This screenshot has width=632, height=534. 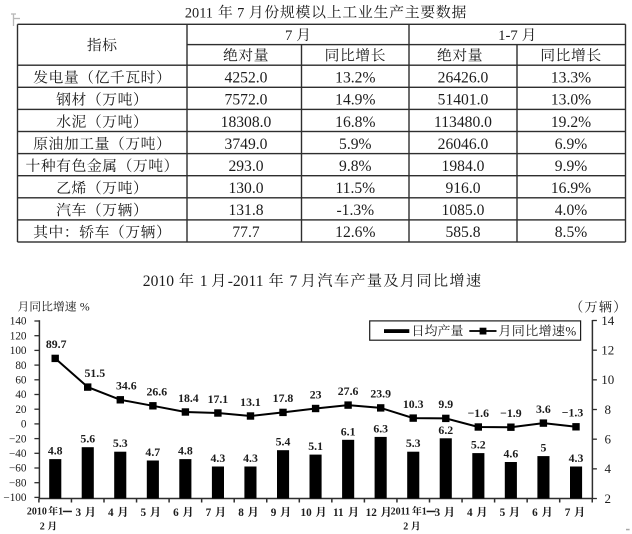 What do you see at coordinates (246, 144) in the screenshot?
I see `svg-text: 3749.0` at bounding box center [246, 144].